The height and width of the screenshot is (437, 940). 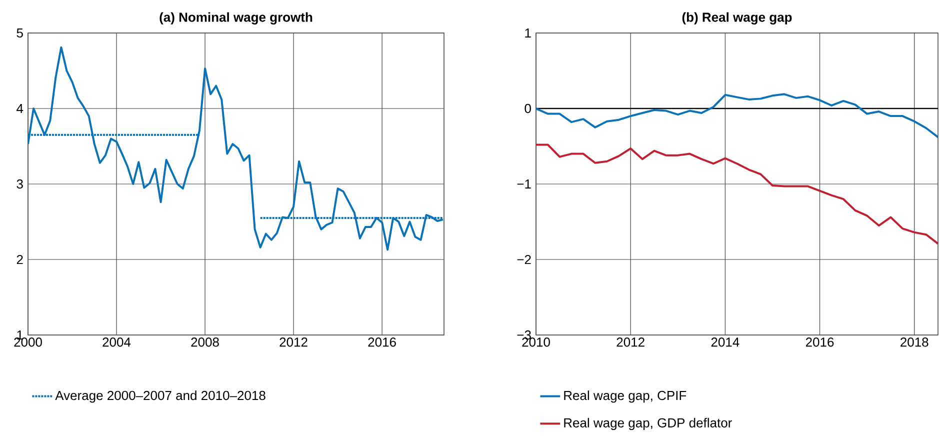 What do you see at coordinates (20, 108) in the screenshot?
I see `y-tick-label: 4` at bounding box center [20, 108].